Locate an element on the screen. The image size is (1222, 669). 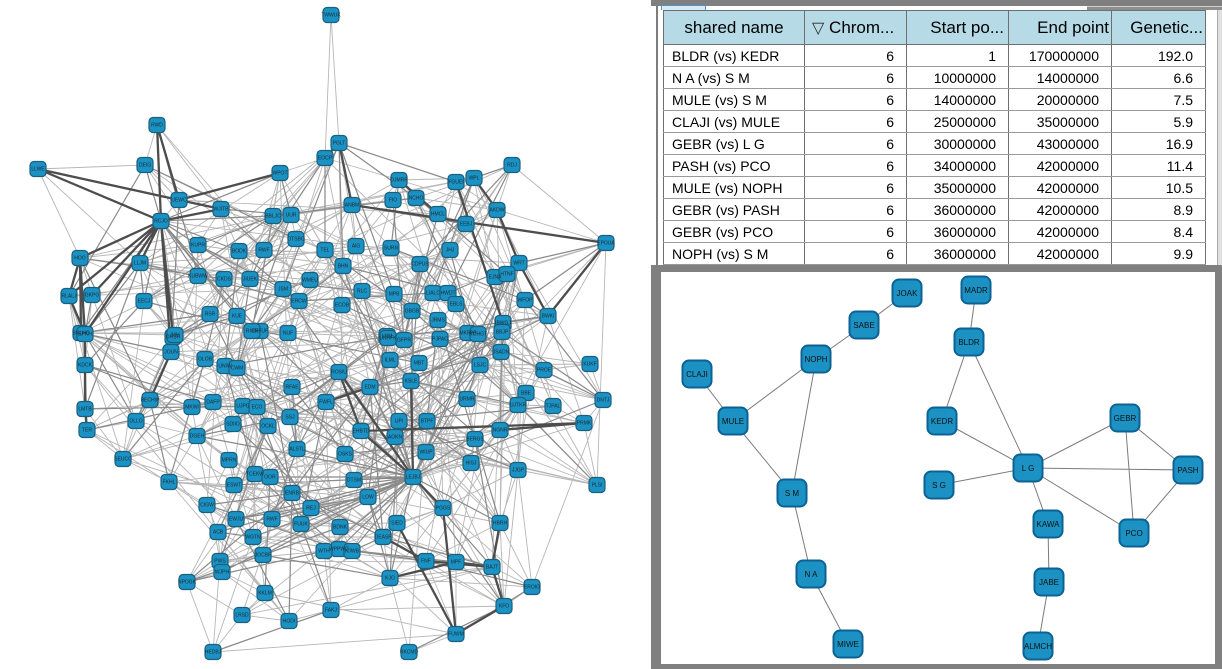
svg-text: PASH is located at coordinates (1187, 470).